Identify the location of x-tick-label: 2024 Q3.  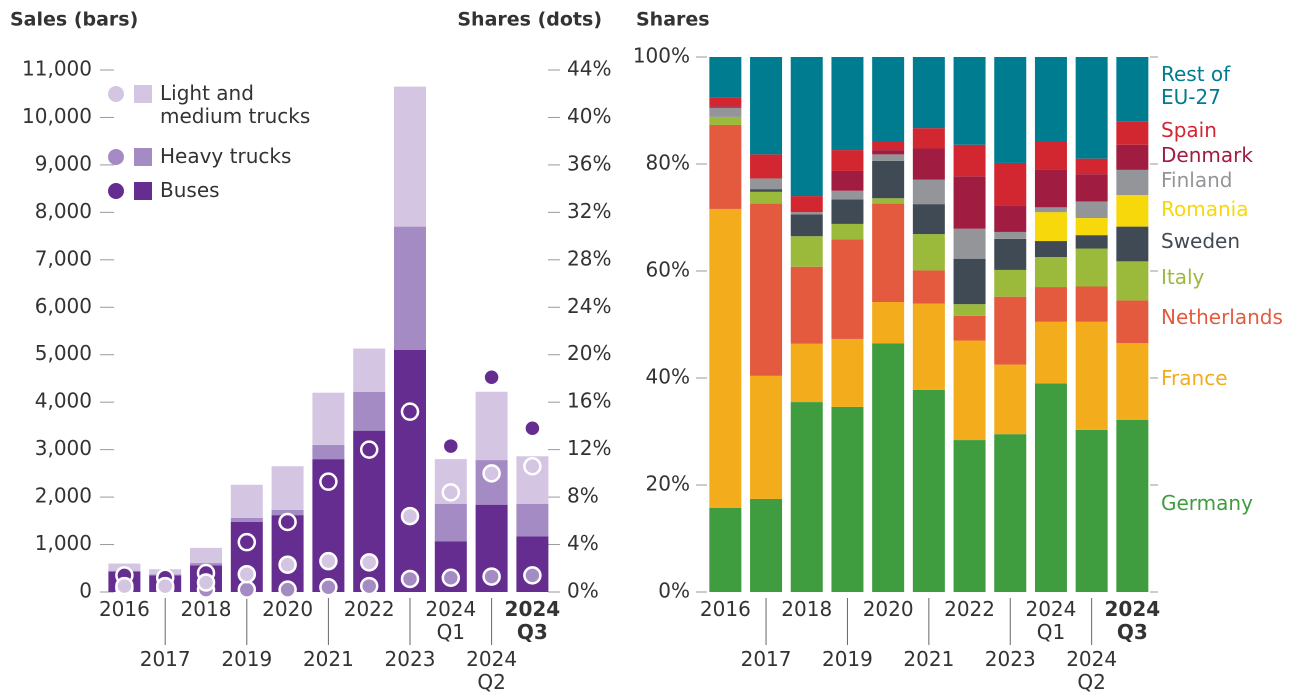
(532, 620).